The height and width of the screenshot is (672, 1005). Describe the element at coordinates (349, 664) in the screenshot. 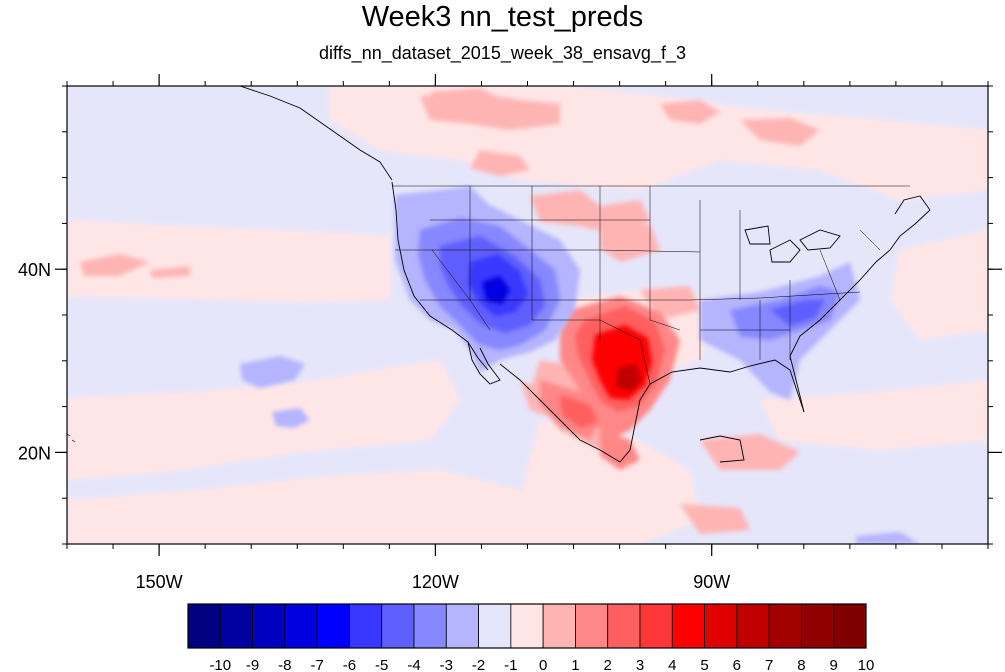

I see `colorbar-label: -6` at that location.